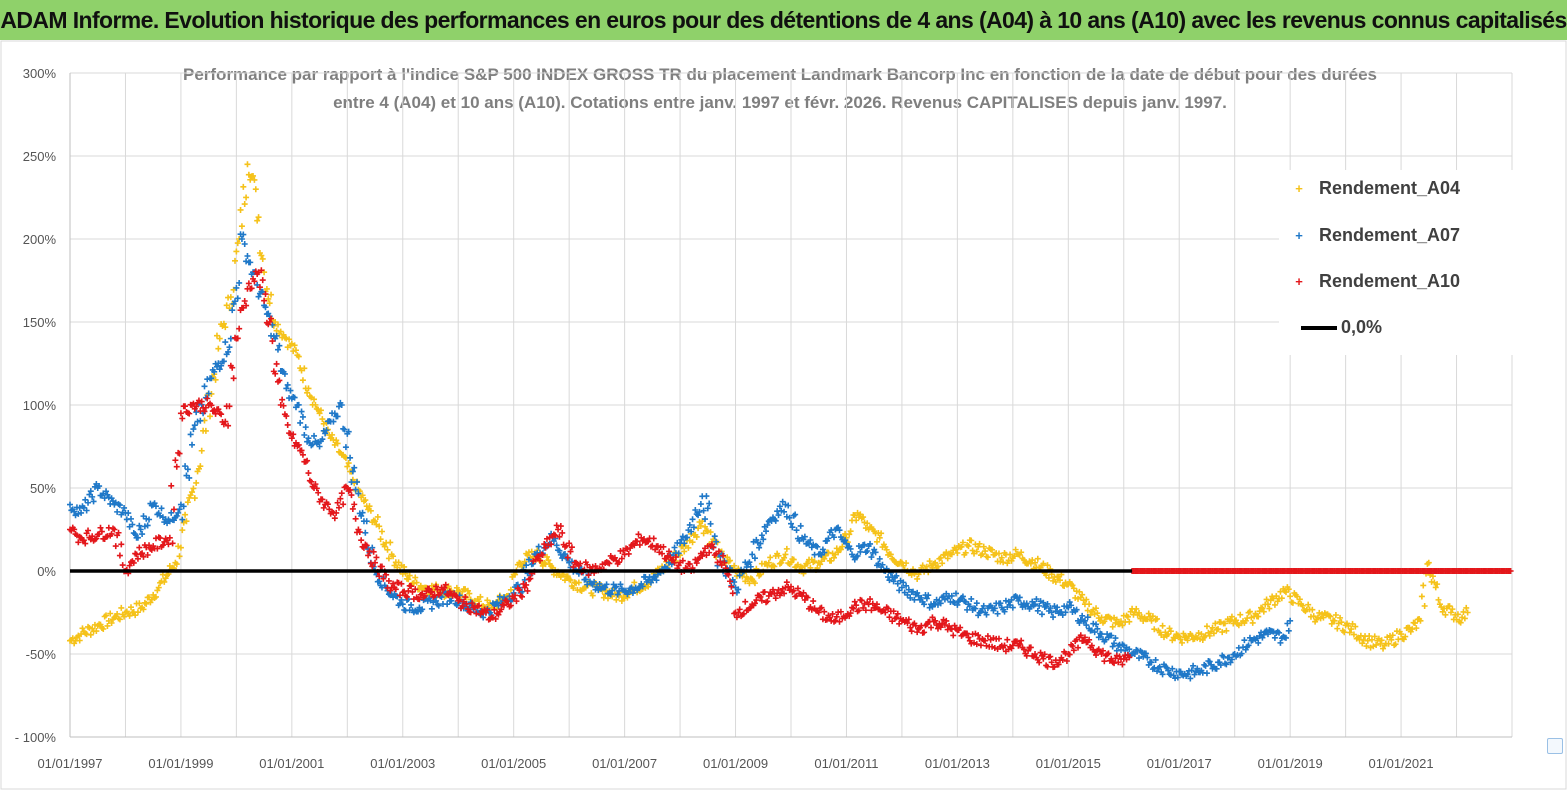 Image resolution: width=1567 pixels, height=790 pixels. I want to click on x-tick-label: 01/01/2019, so click(1290, 763).